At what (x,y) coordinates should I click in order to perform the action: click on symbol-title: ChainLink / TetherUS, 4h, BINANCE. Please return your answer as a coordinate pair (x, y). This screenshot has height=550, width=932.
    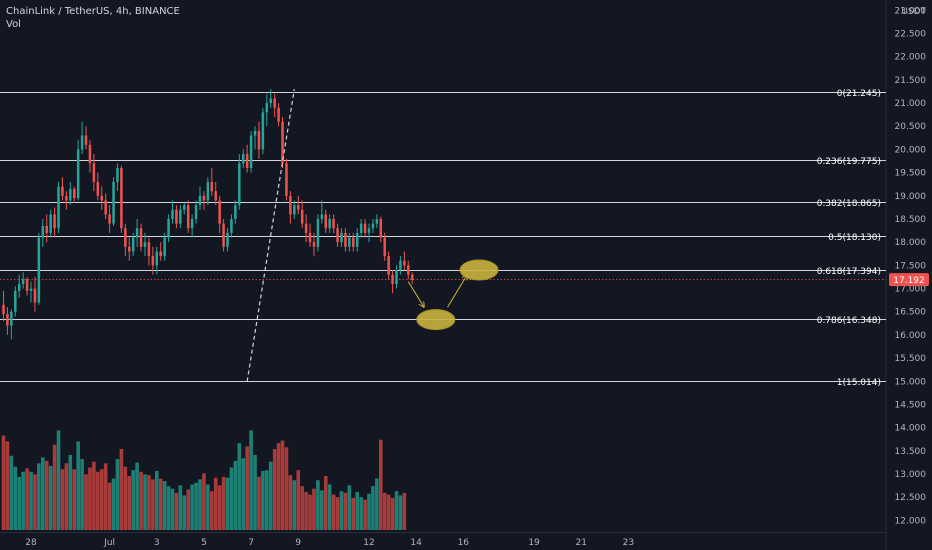
    Looking at the image, I should click on (93, 11).